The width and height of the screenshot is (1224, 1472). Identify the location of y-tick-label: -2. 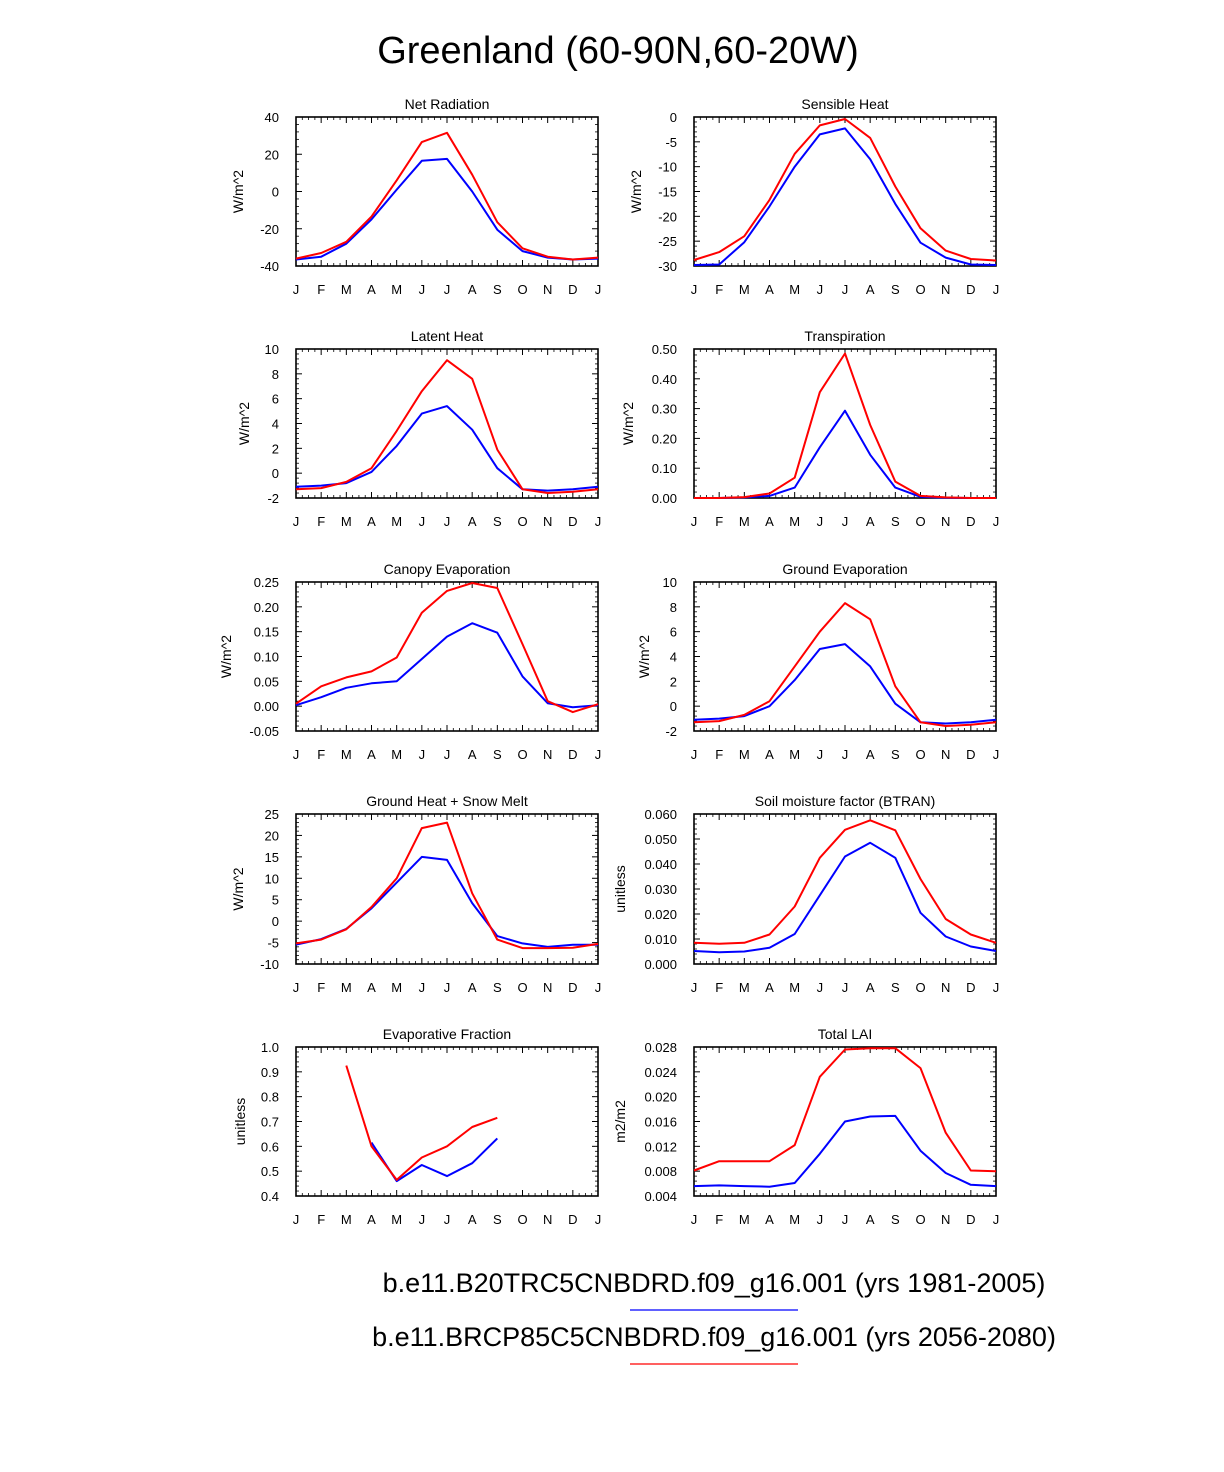
(273, 498).